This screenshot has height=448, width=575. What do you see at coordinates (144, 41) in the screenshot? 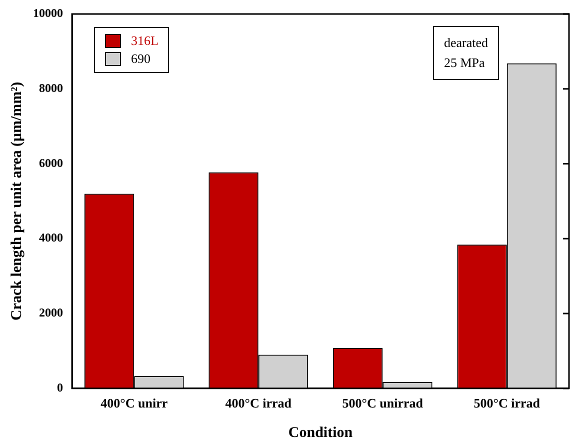
I see `legend-label: 316L` at bounding box center [144, 41].